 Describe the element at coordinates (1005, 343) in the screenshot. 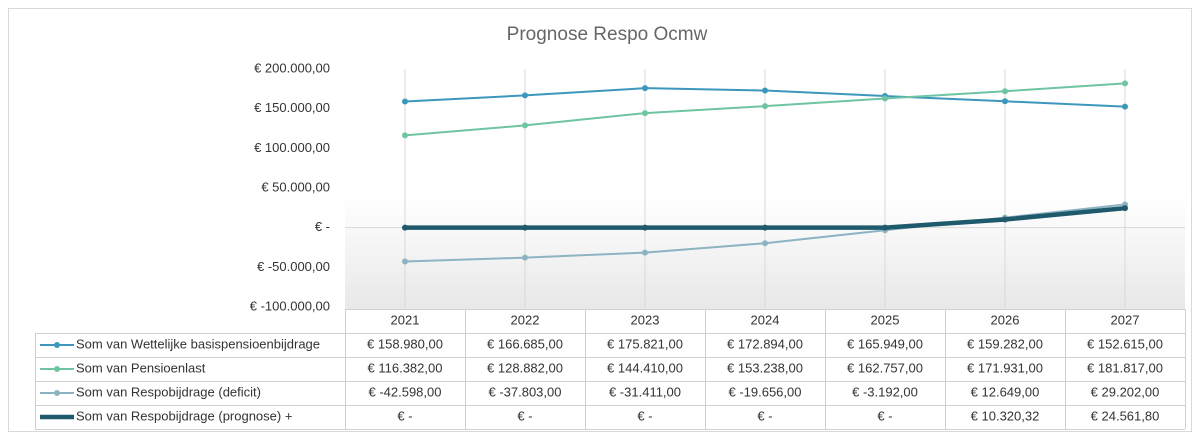

I see `data-label: € 159.282,00` at that location.